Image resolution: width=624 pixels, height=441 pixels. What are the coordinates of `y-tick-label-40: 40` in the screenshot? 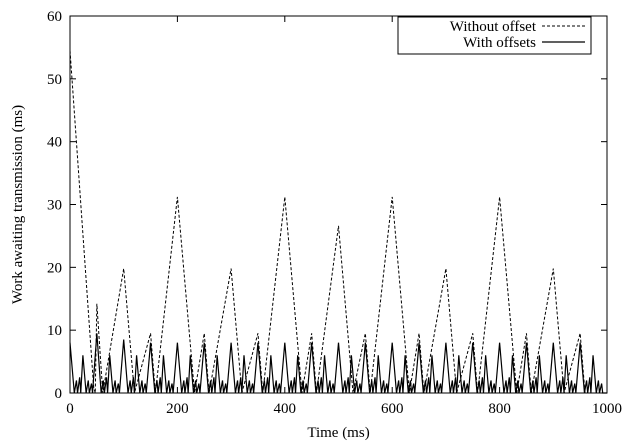 It's located at (54, 143).